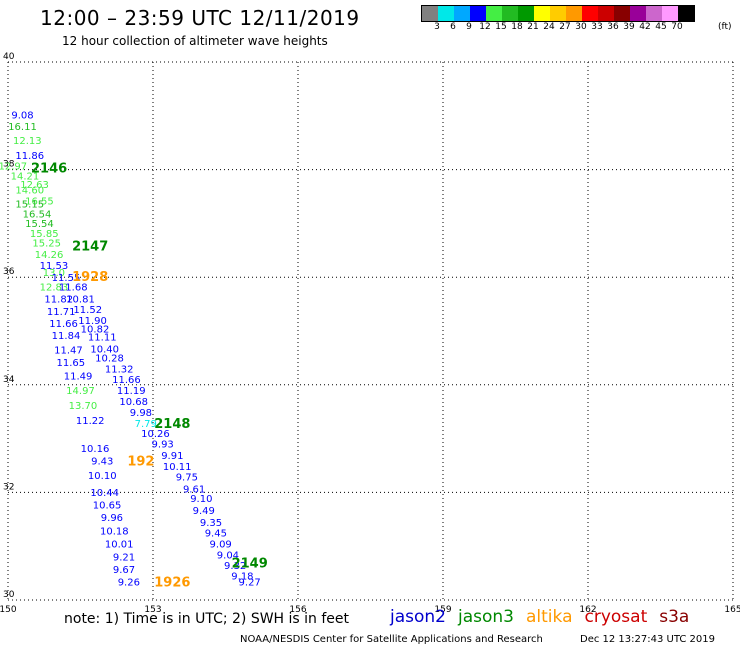 The image size is (740, 650). I want to click on wave-height-point: 10.81, so click(80, 299).